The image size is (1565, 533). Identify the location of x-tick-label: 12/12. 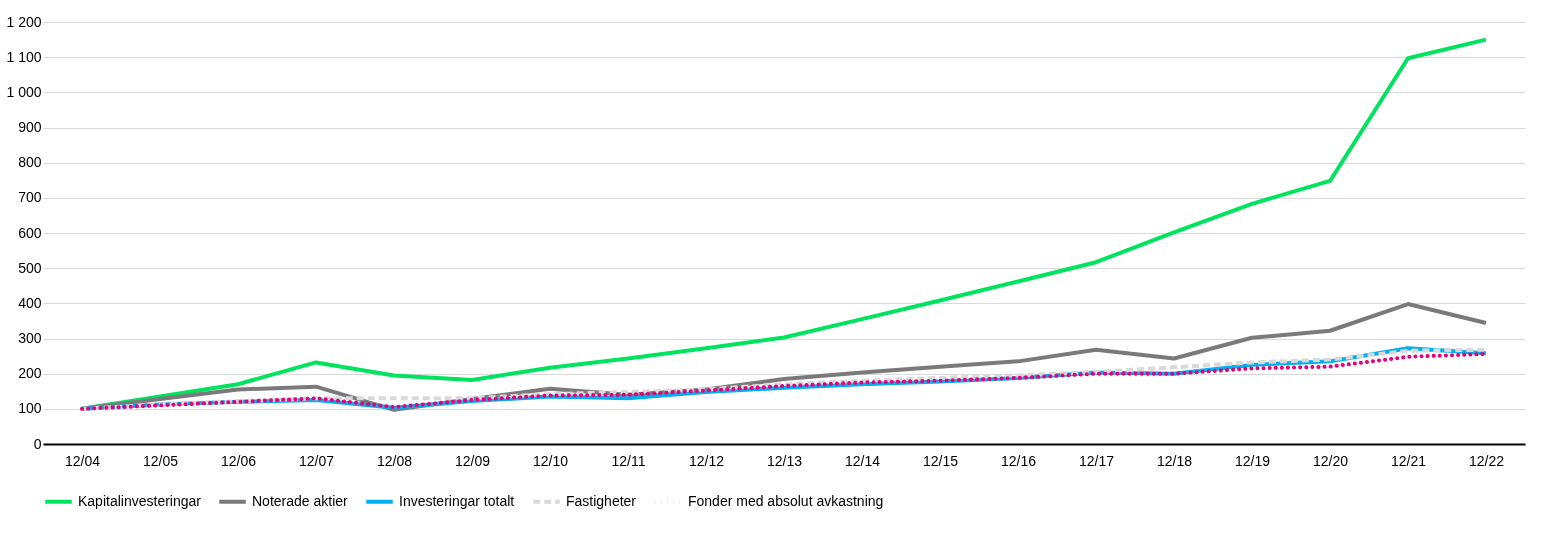
(706, 460).